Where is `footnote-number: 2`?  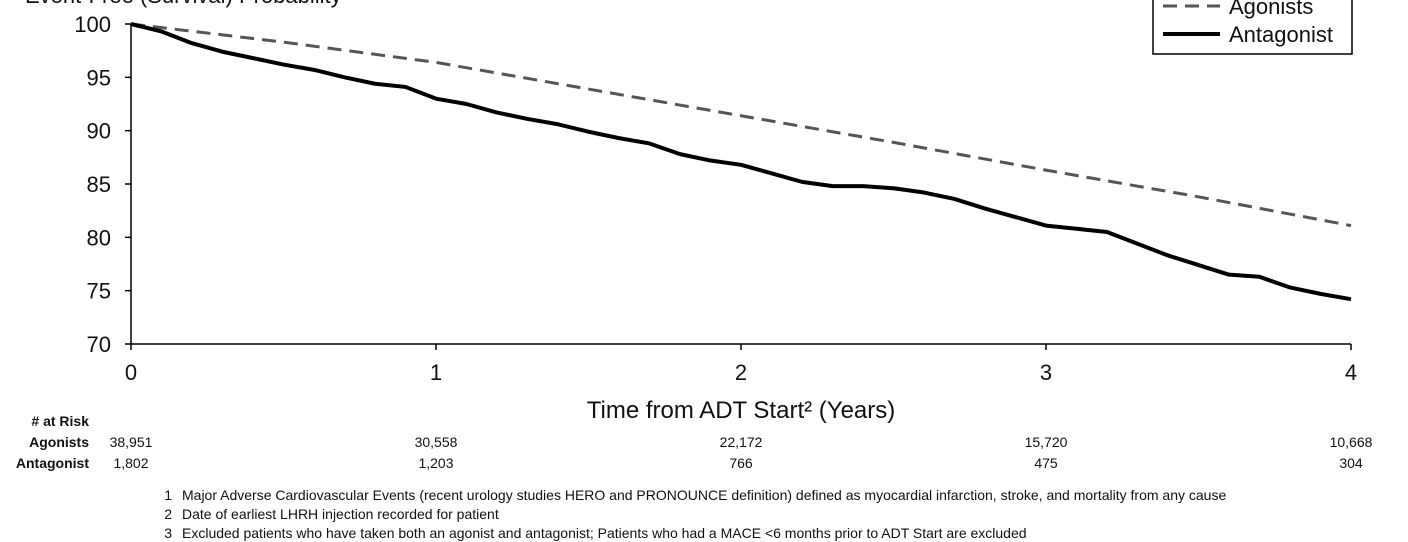
footnote-number: 2 is located at coordinates (168, 514).